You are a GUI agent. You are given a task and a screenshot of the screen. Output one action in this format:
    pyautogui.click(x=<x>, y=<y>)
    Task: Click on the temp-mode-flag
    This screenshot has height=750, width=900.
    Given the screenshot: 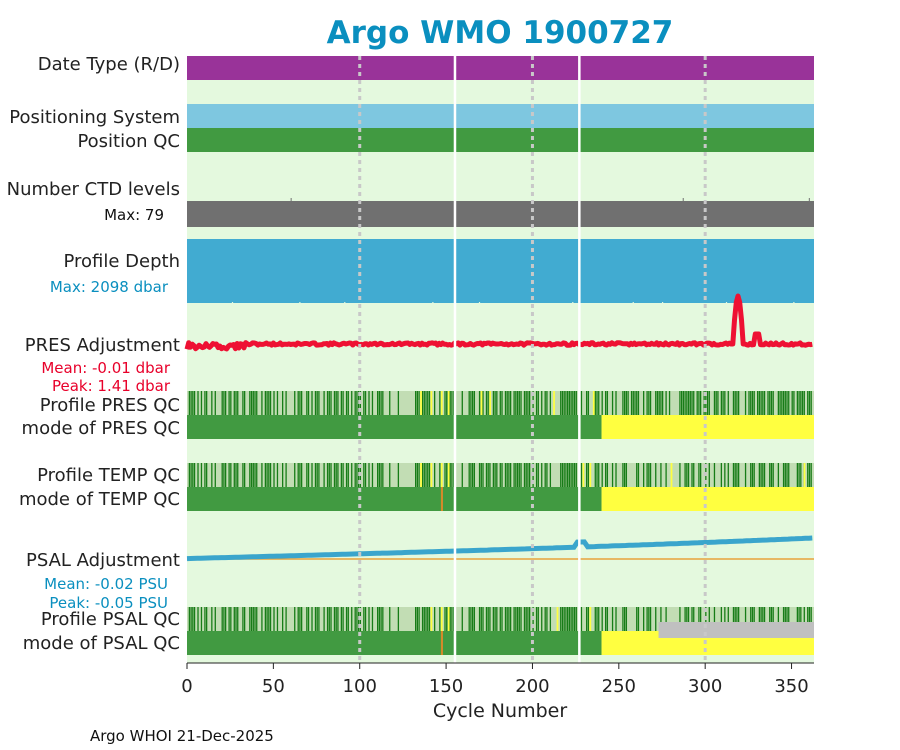 What is the action you would take?
    pyautogui.click(x=441, y=499)
    